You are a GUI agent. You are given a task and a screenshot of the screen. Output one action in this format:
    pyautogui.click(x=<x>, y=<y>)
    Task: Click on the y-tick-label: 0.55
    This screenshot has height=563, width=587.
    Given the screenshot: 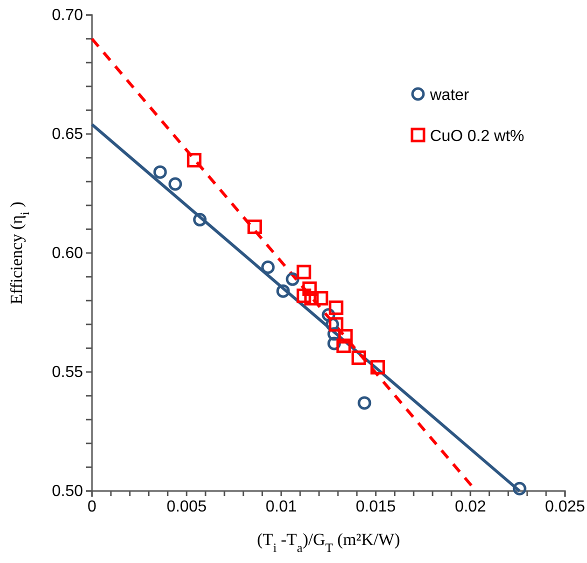 What is the action you would take?
    pyautogui.click(x=68, y=373)
    